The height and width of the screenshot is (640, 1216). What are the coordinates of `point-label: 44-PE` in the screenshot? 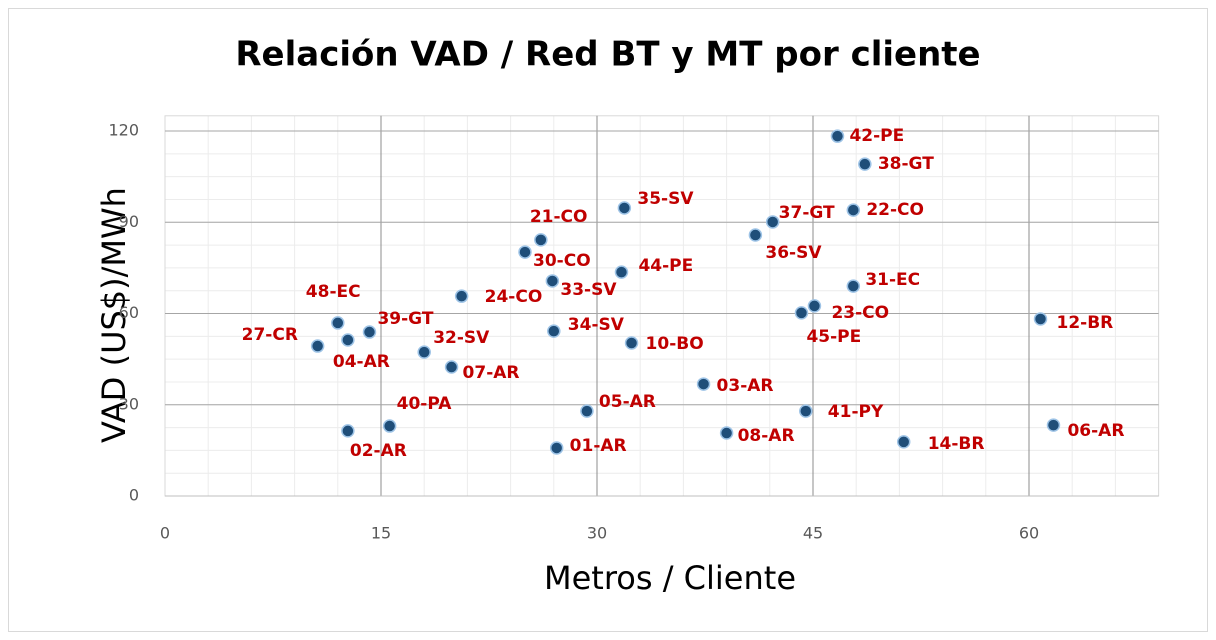 It's located at (665, 266).